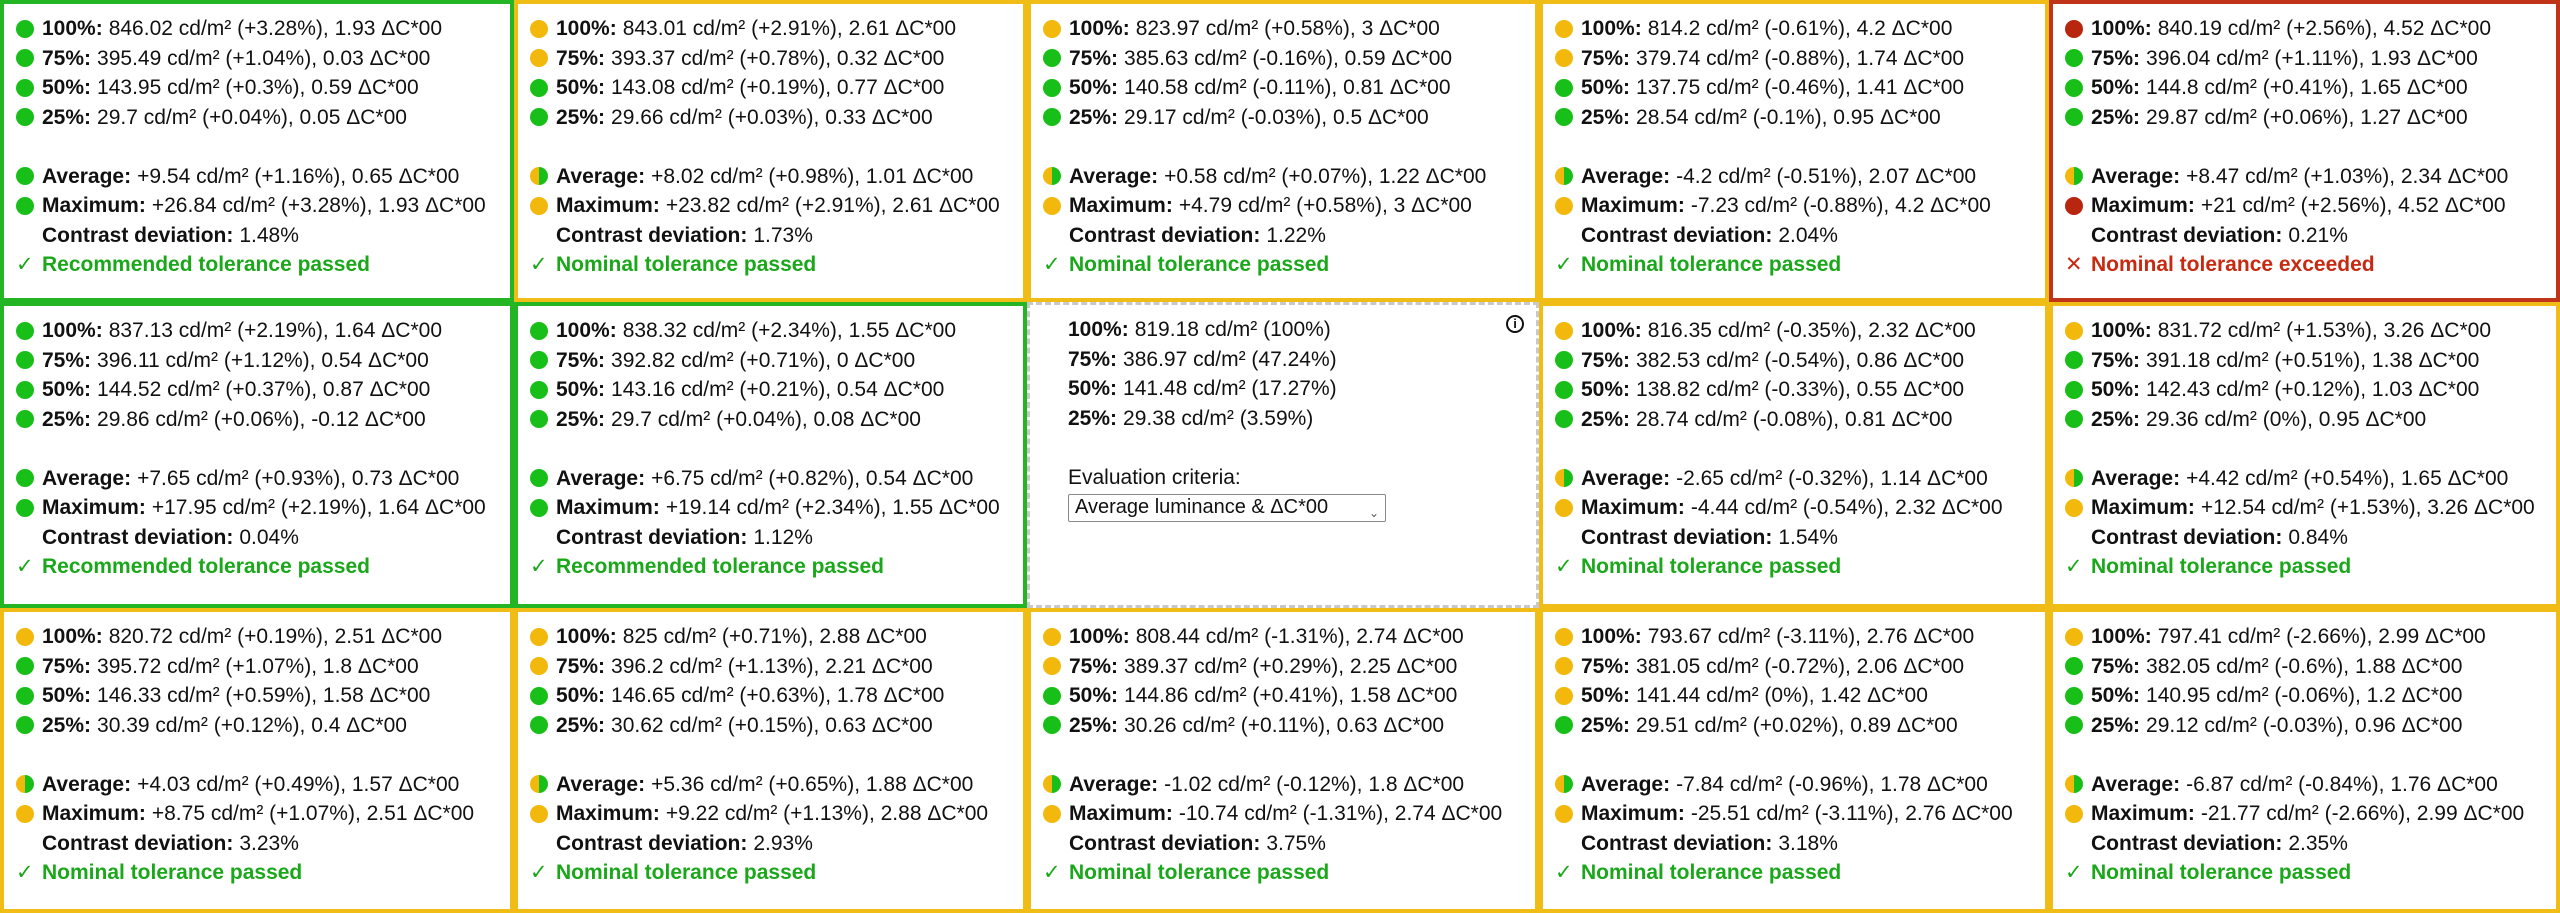 The image size is (2560, 913). Describe the element at coordinates (258, 87) in the screenshot. I see `value-p50: 143.95 cd/m² (+0.3%), 0.59 ΔC*00` at that location.